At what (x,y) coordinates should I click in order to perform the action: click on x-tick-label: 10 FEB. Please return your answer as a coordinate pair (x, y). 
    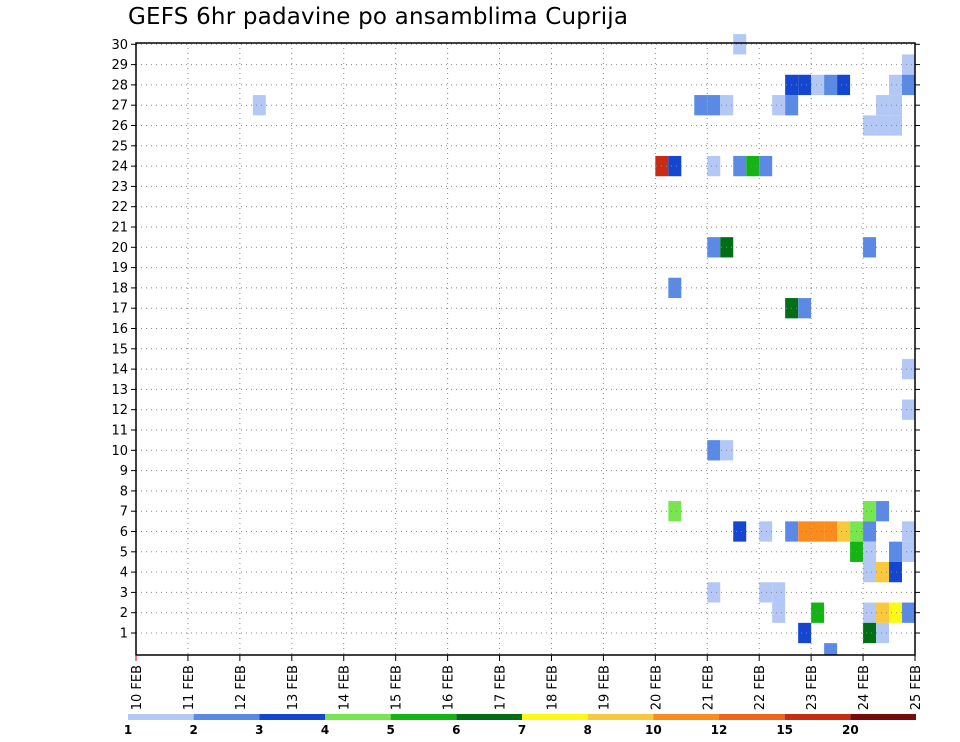
    Looking at the image, I should click on (137, 687).